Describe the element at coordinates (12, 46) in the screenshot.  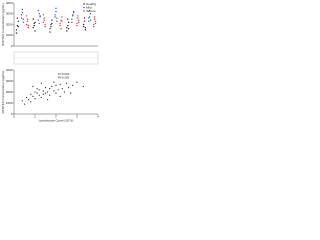
I see `y-tick-label: 0` at that location.